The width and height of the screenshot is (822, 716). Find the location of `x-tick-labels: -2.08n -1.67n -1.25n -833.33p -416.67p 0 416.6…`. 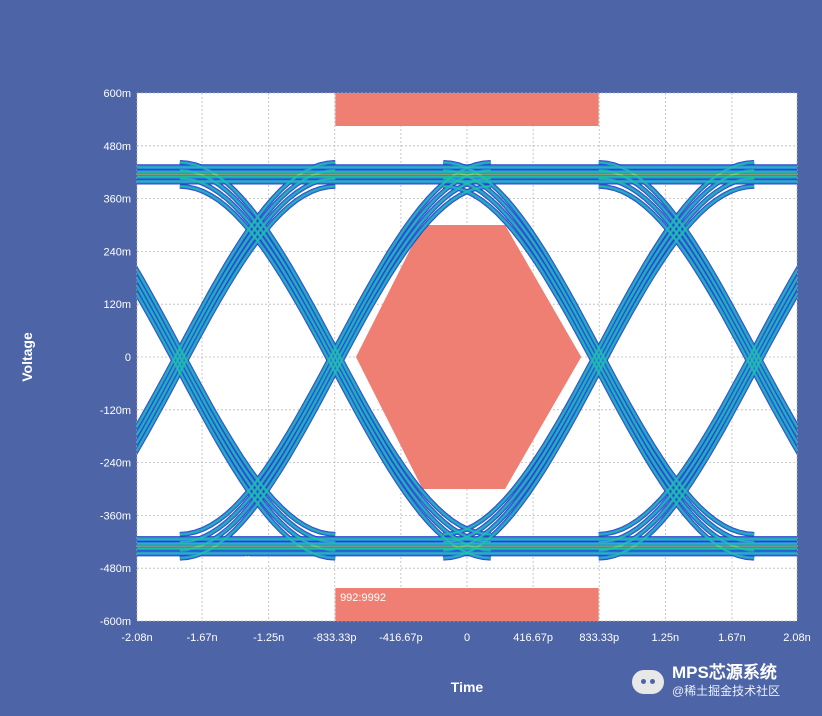

x-tick-labels: -2.08n -1.67n -1.25n -833.33p -416.67p 0 416.6… is located at coordinates (465, 638).